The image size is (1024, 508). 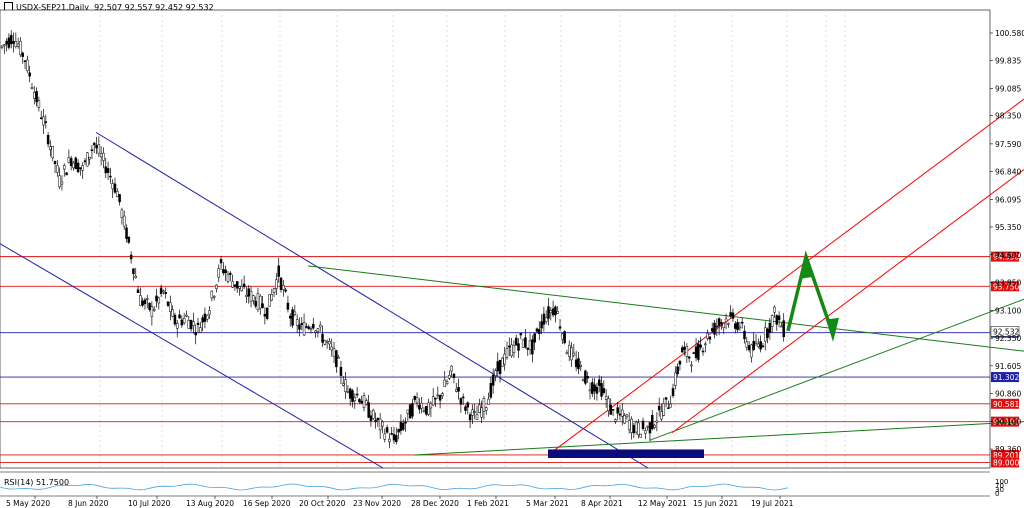 What do you see at coordinates (999, 486) in the screenshot?
I see `rsi-tick-label: 70` at bounding box center [999, 486].